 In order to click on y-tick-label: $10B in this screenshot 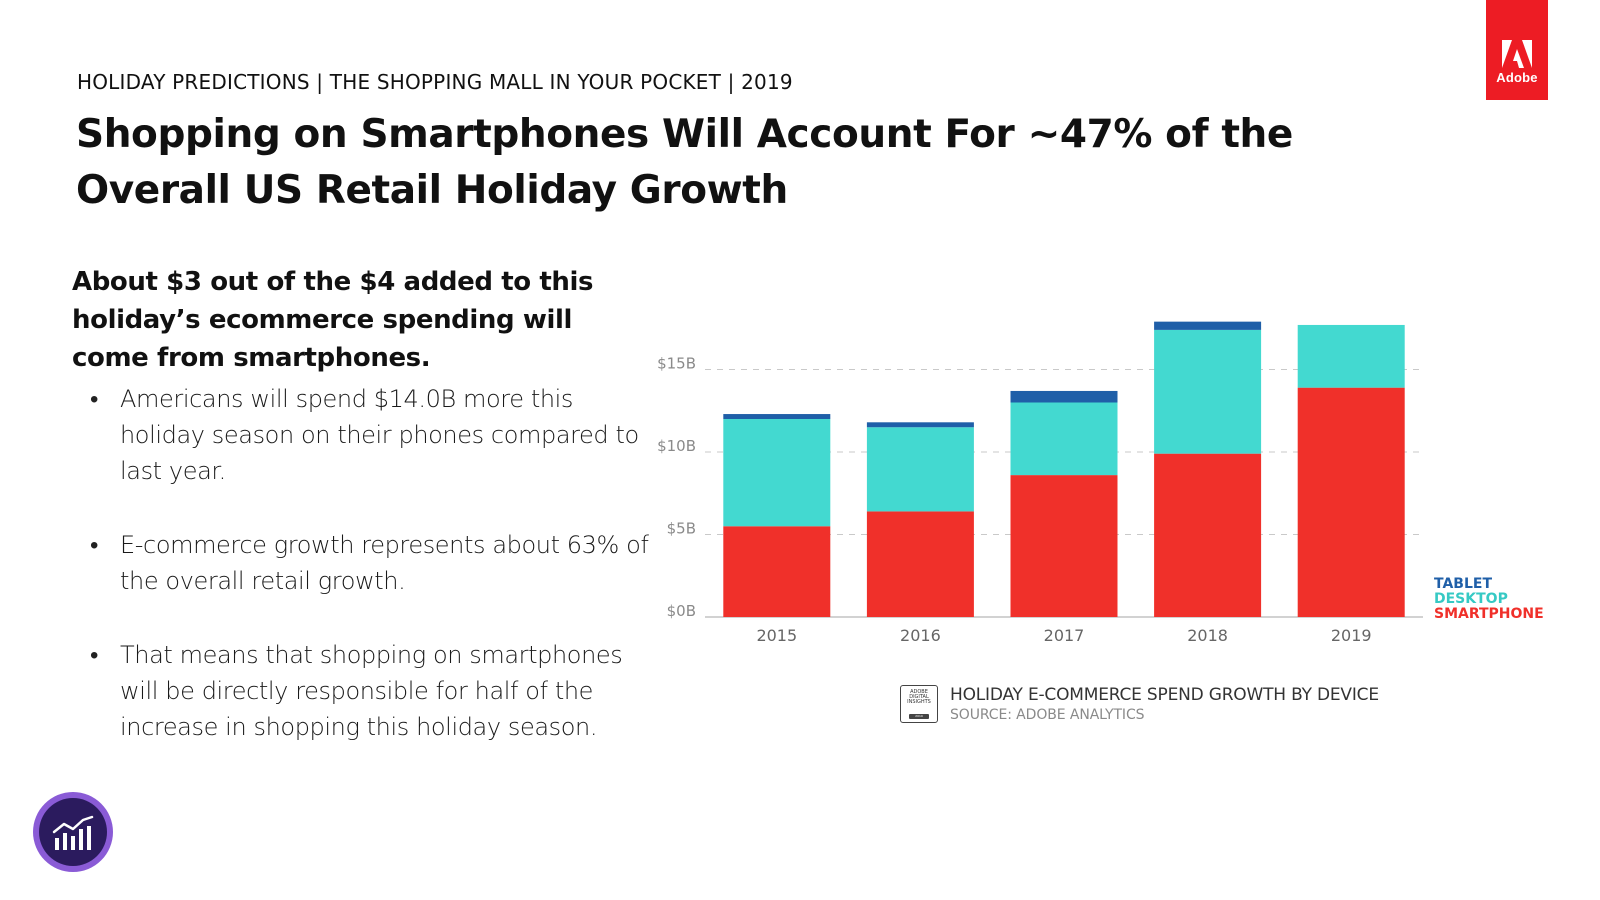, I will do `click(676, 446)`.